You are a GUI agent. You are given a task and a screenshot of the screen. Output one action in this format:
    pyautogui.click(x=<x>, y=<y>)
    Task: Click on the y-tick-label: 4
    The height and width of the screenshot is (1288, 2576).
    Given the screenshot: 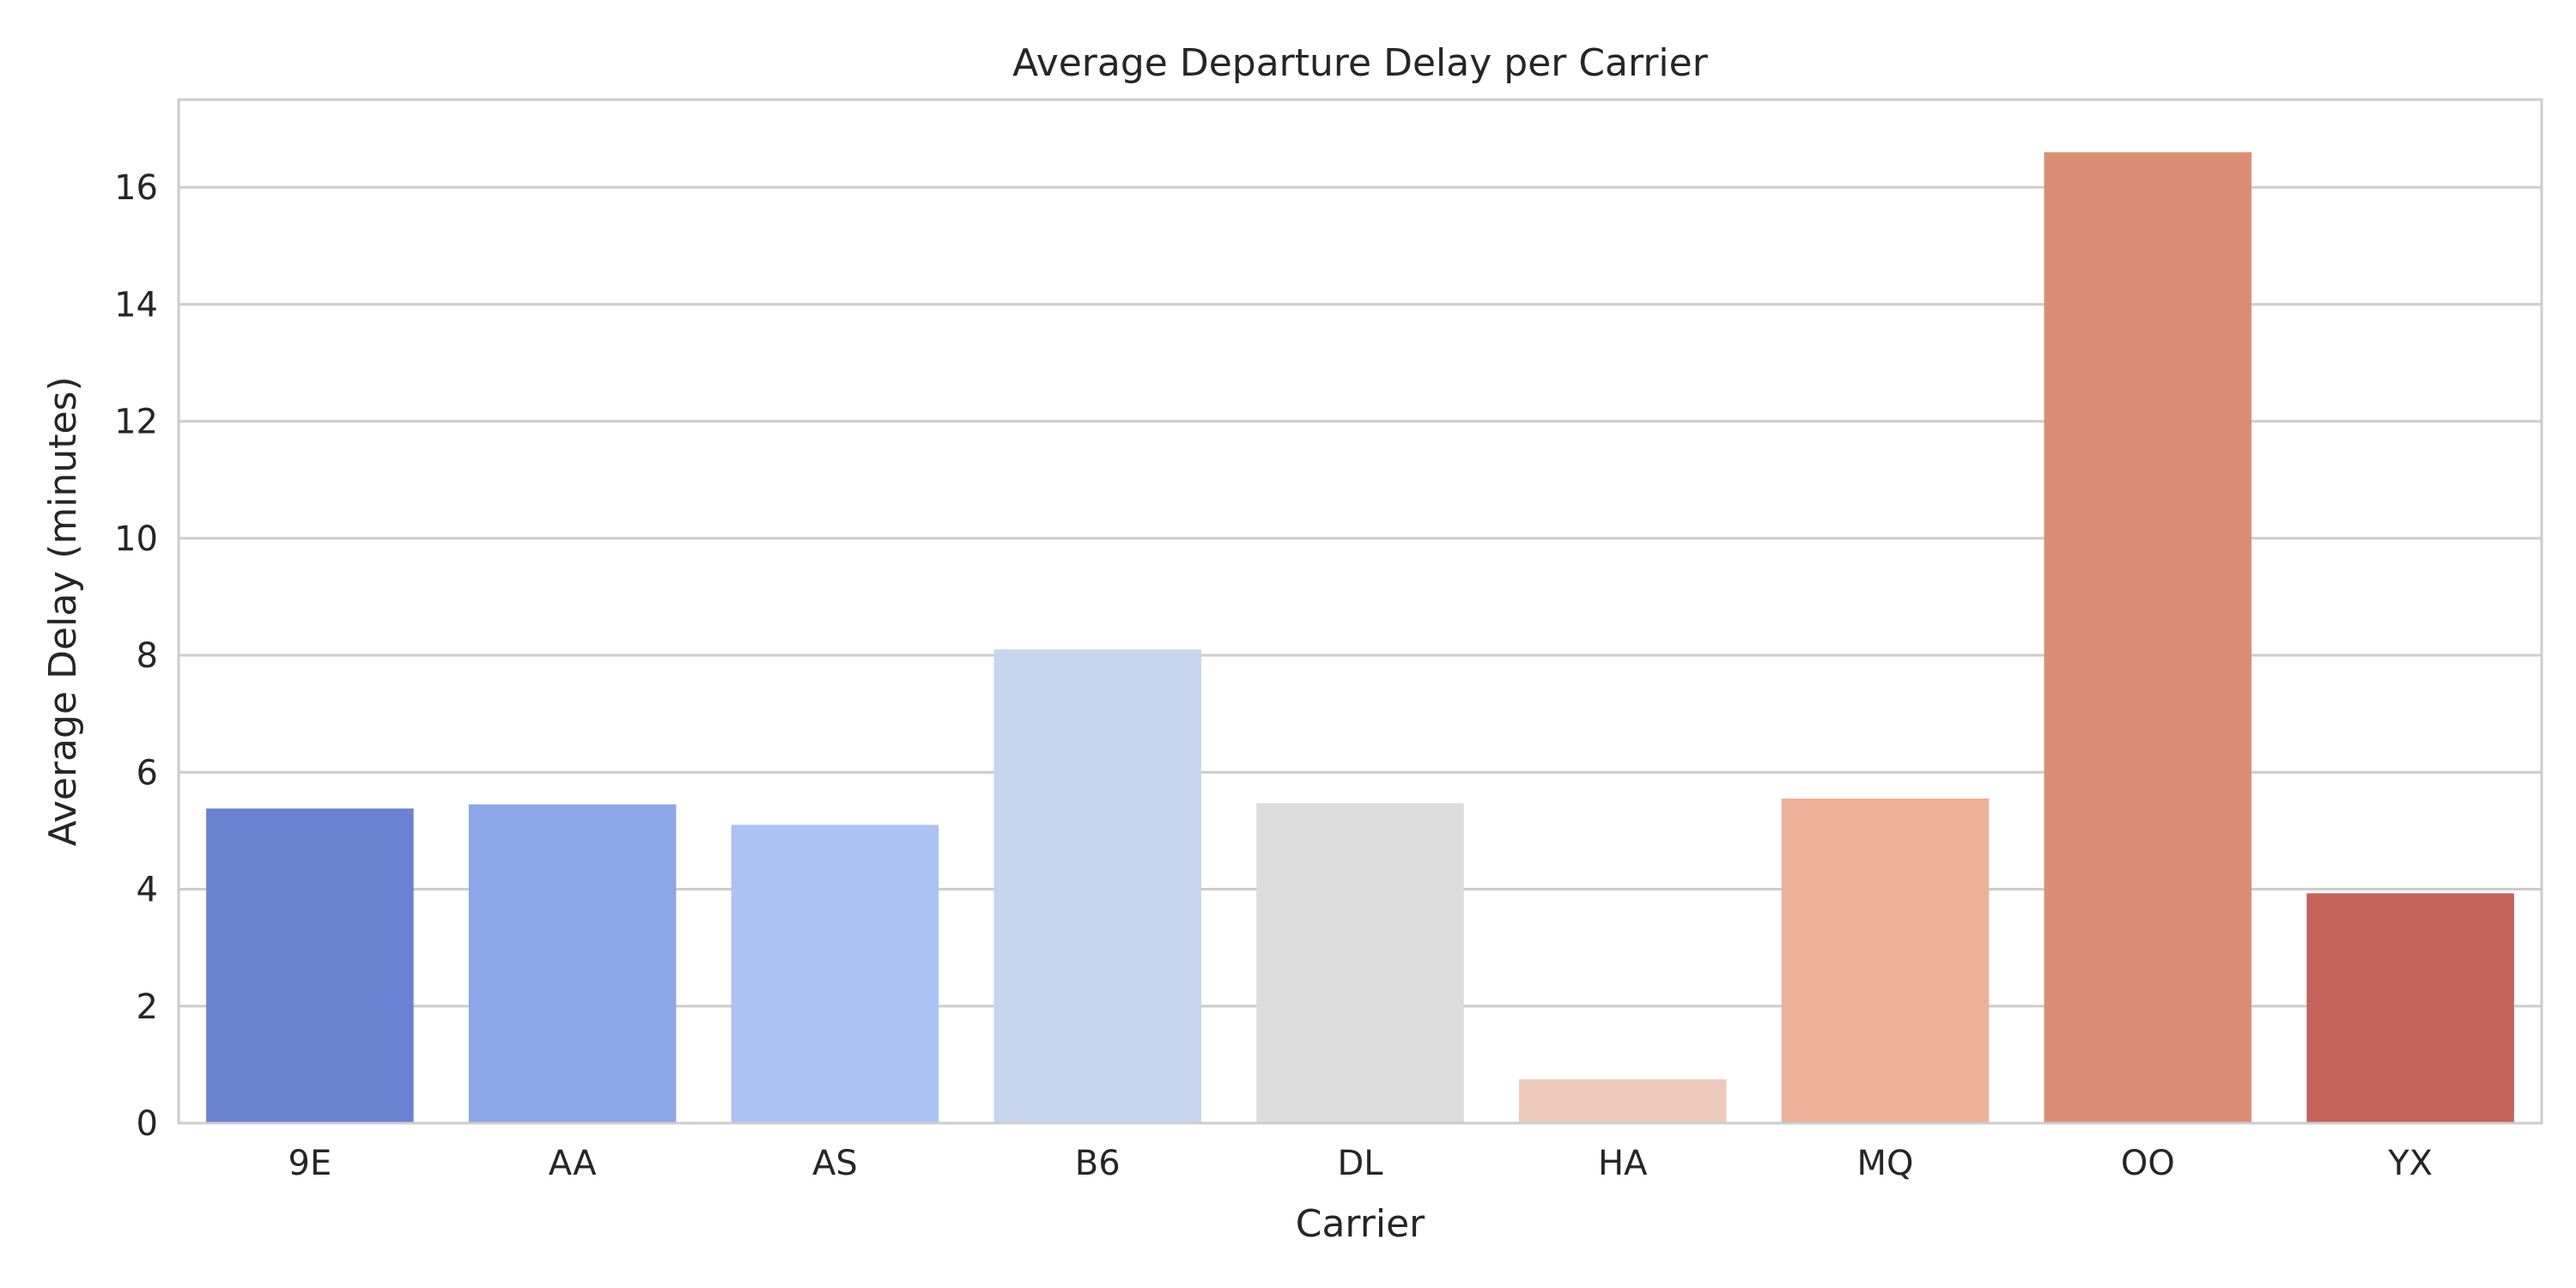 What is the action you would take?
    pyautogui.click(x=148, y=890)
    